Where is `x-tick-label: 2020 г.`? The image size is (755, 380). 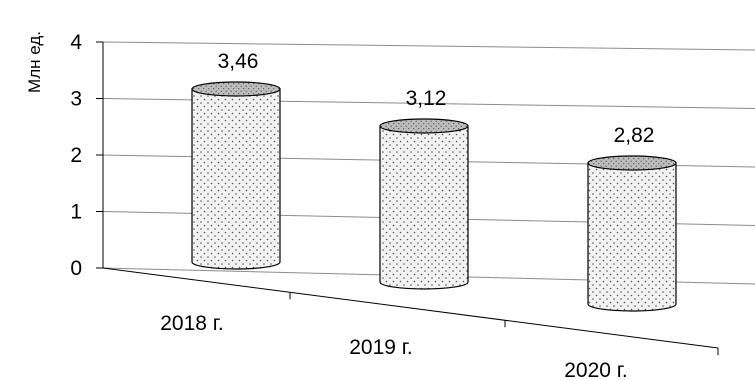
x-tick-label: 2020 г. is located at coordinates (595, 369).